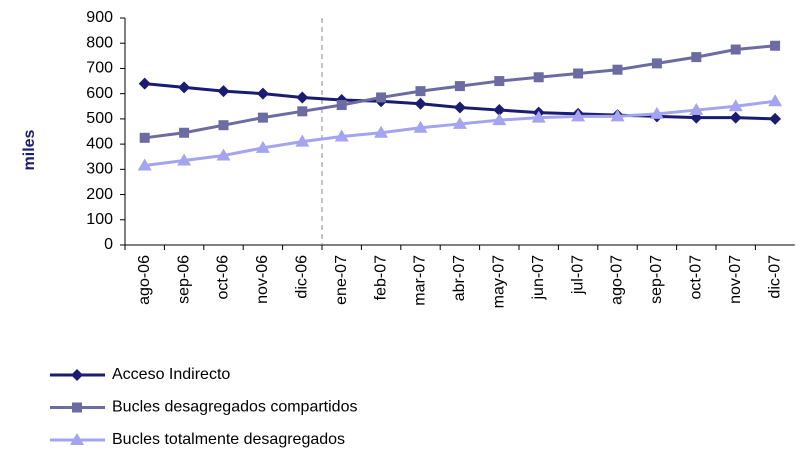  What do you see at coordinates (459, 278) in the screenshot?
I see `x-tick-label: abr-07` at bounding box center [459, 278].